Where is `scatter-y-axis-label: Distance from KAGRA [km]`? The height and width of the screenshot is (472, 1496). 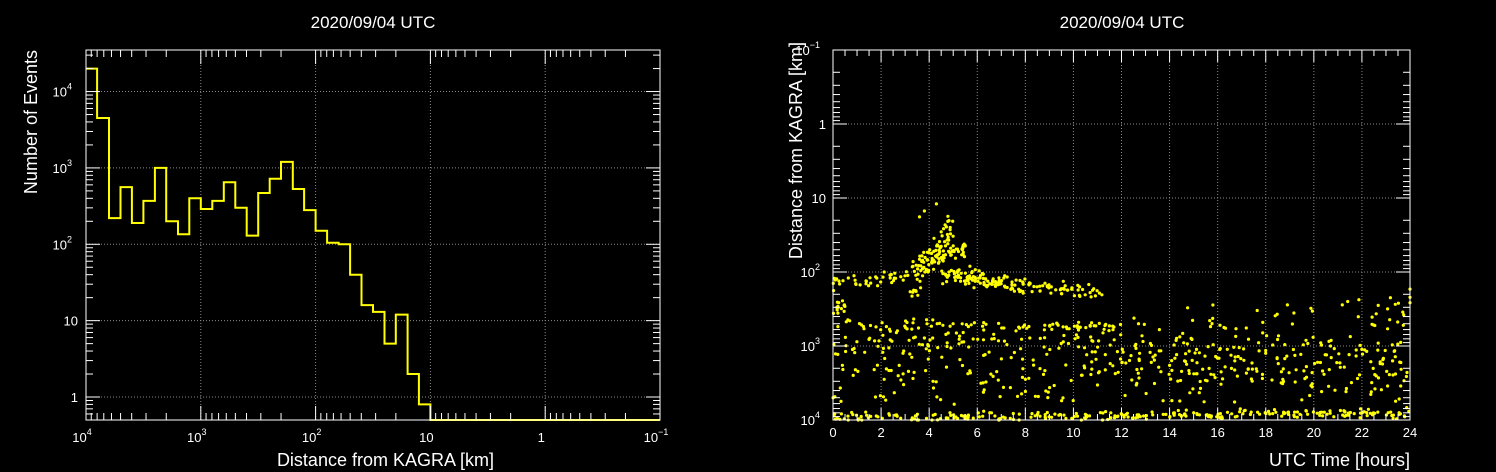 scatter-y-axis-label: Distance from KAGRA [km] is located at coordinates (796, 150).